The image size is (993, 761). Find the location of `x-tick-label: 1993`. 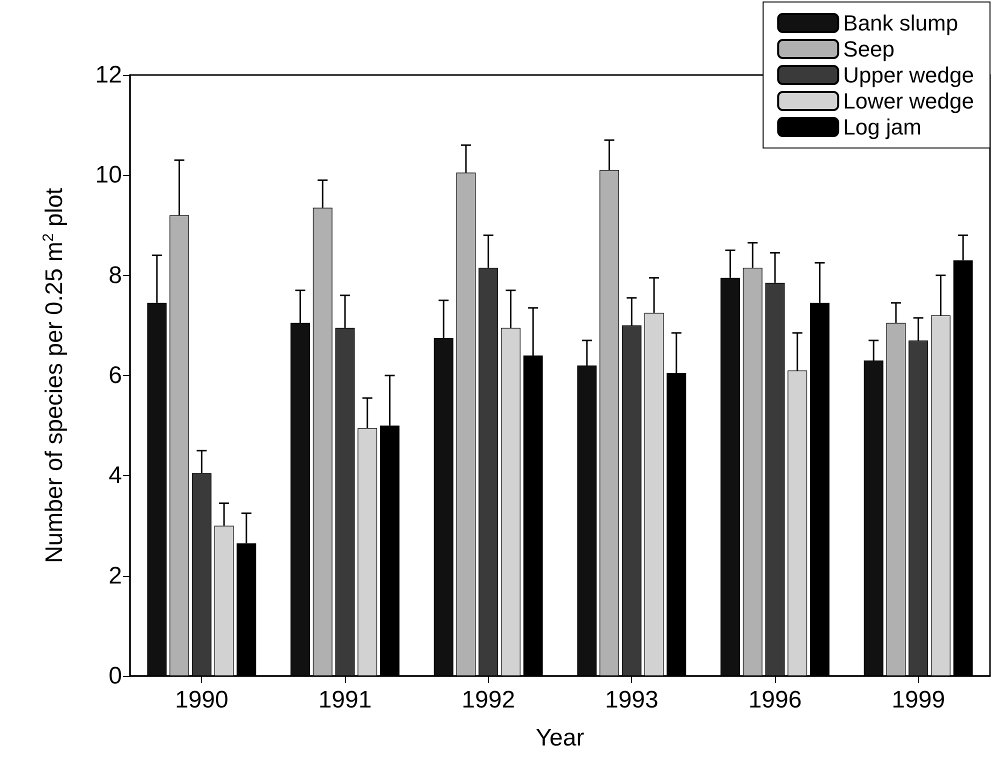

x-tick-label: 1993 is located at coordinates (631, 700).